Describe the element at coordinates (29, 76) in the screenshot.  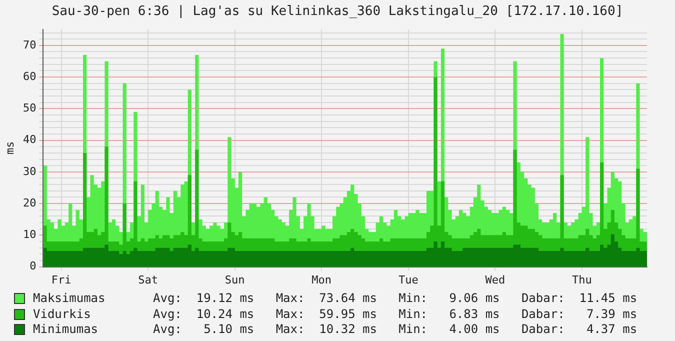
I see `y-tick-label: 60` at that location.